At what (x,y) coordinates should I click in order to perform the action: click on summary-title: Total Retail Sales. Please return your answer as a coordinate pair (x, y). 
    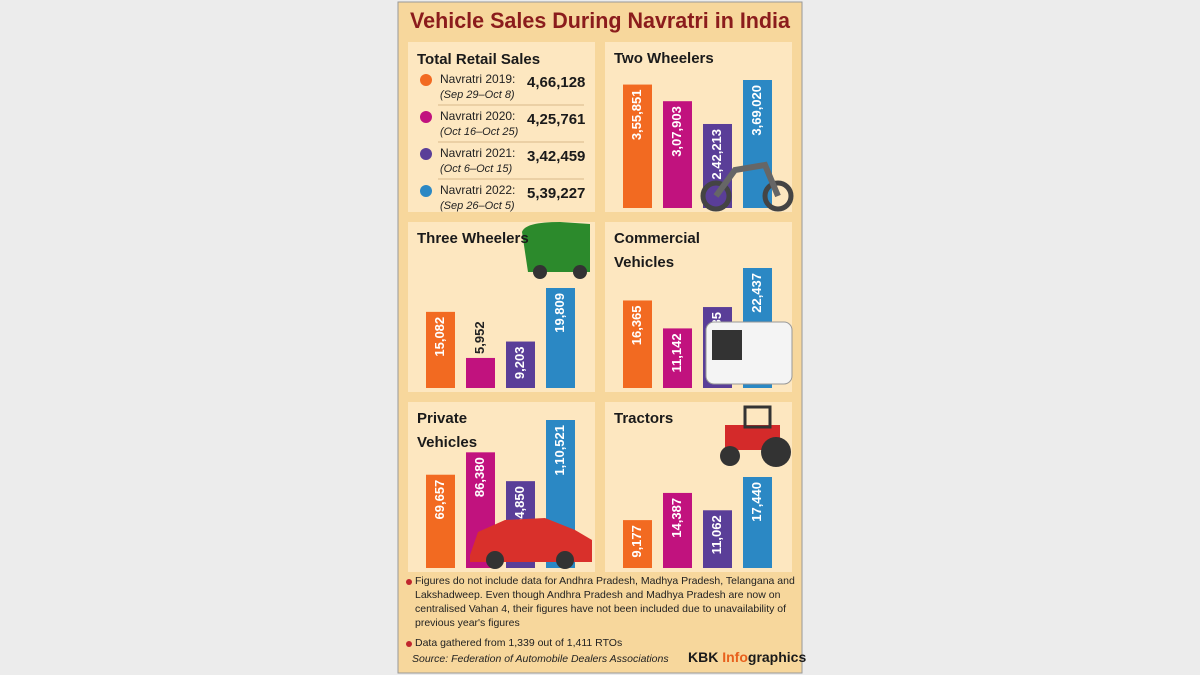
    Looking at the image, I should click on (479, 59).